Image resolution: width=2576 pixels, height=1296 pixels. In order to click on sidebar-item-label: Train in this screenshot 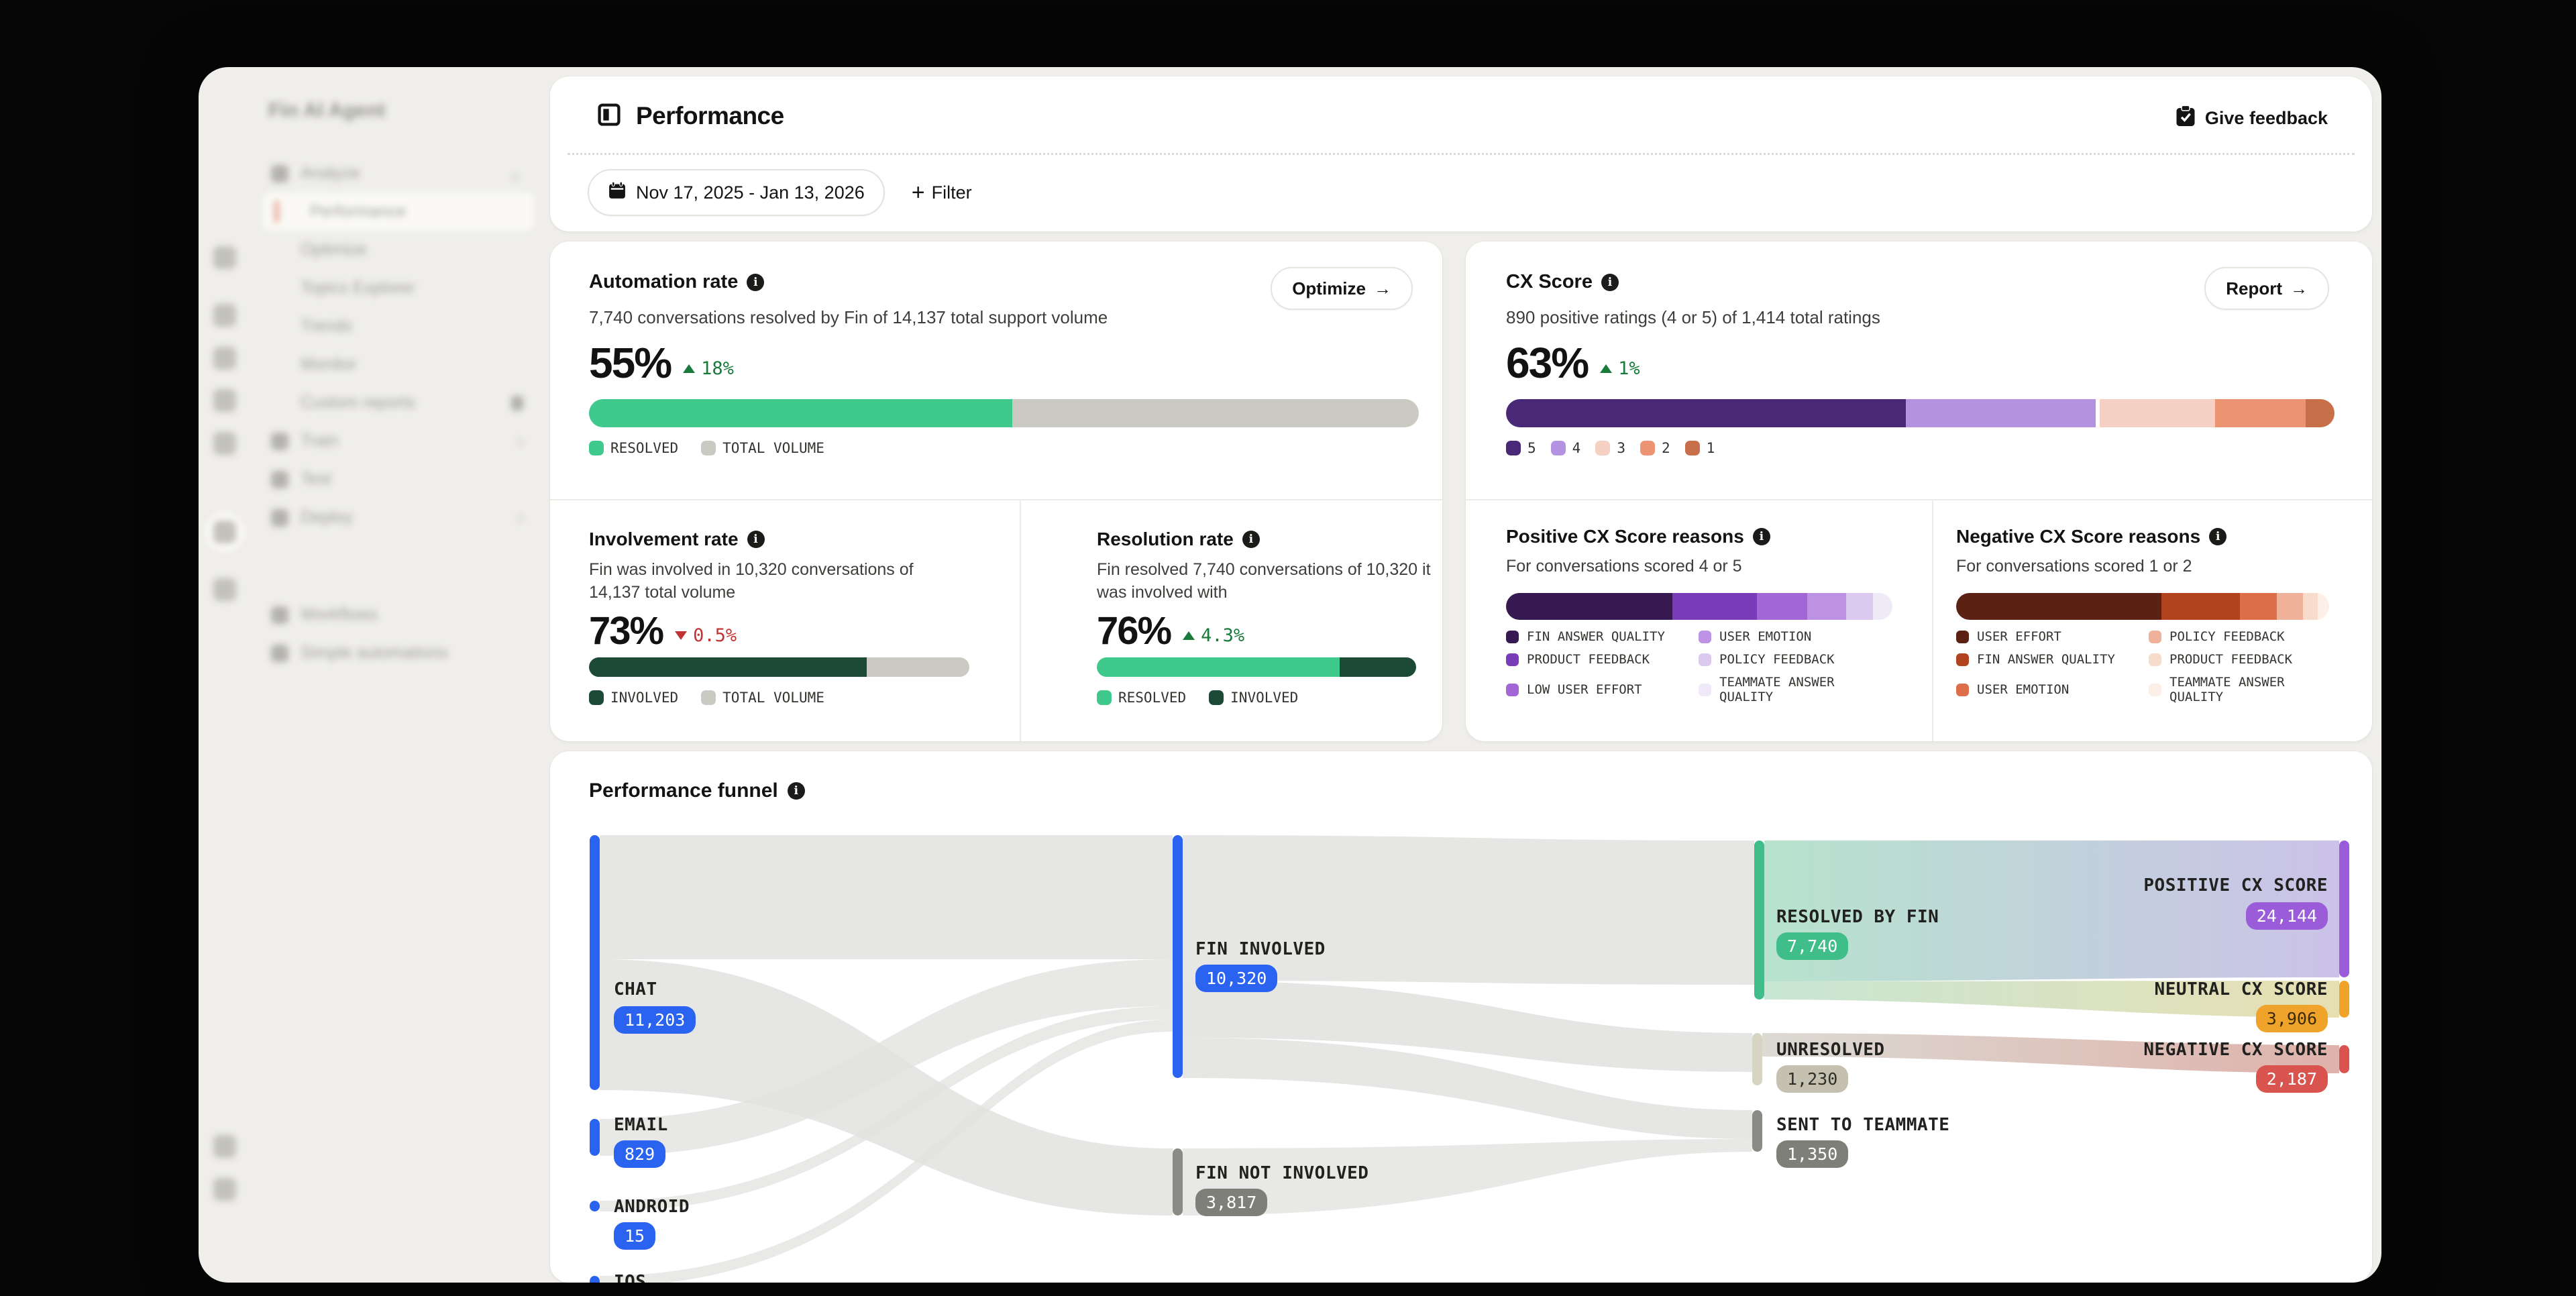, I will do `click(320, 441)`.